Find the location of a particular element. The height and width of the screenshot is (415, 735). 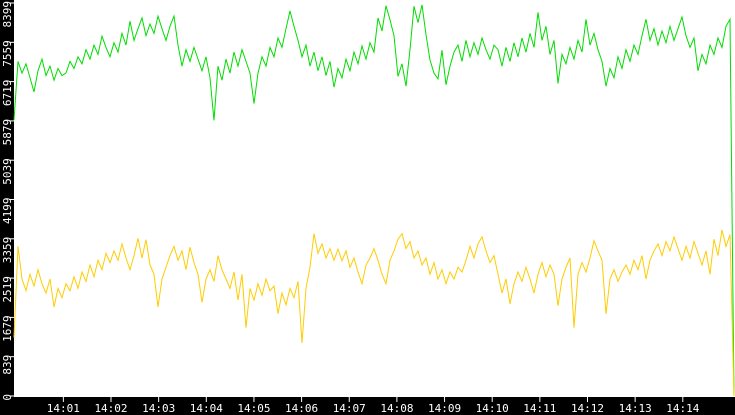

y-axis-tick-label: 8399 is located at coordinates (7, 14).